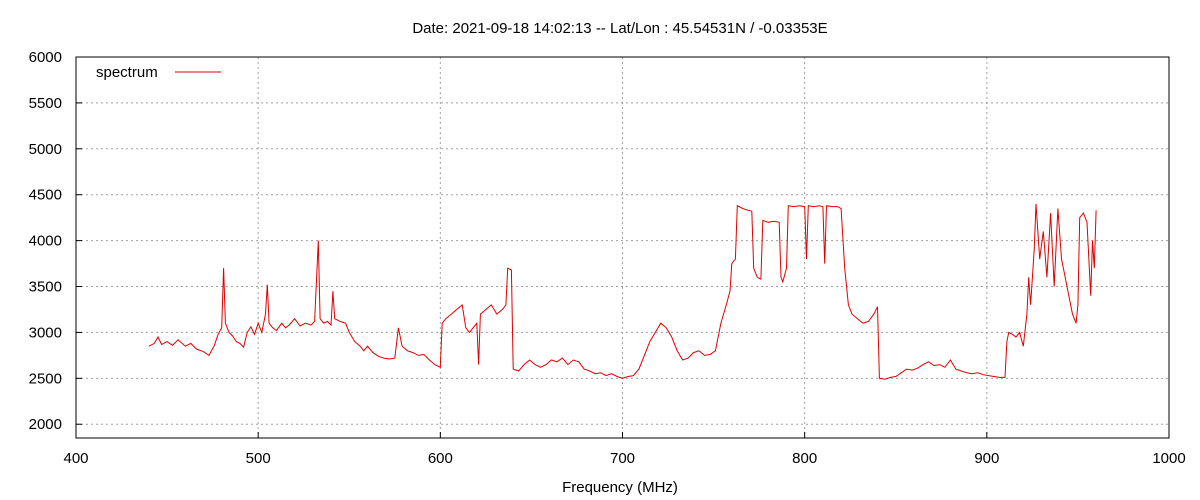  I want to click on y-tick-label: 6000, so click(45, 57).